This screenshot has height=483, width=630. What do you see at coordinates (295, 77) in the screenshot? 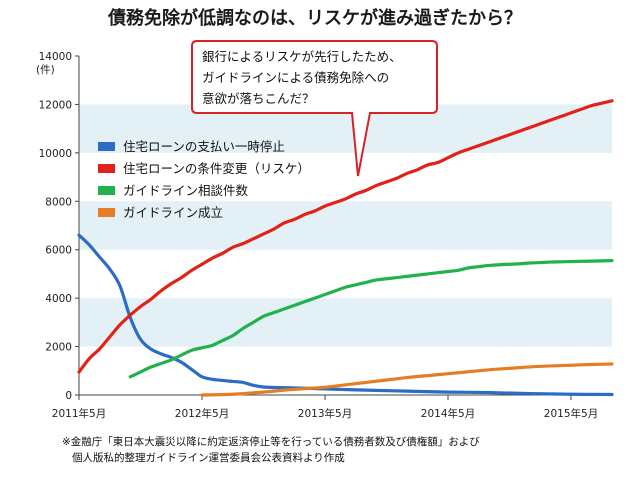
I see `callout-text-line: ガイドラインによる債務免除への` at bounding box center [295, 77].